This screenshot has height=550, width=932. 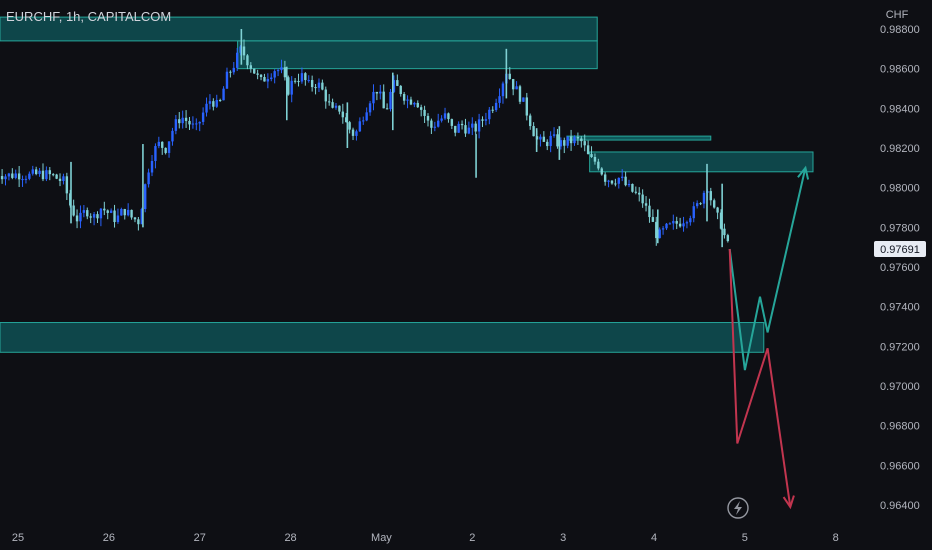 What do you see at coordinates (425, 538) in the screenshot?
I see `time-axis: 25 26 27 28 May 2 3 4 5 8` at bounding box center [425, 538].